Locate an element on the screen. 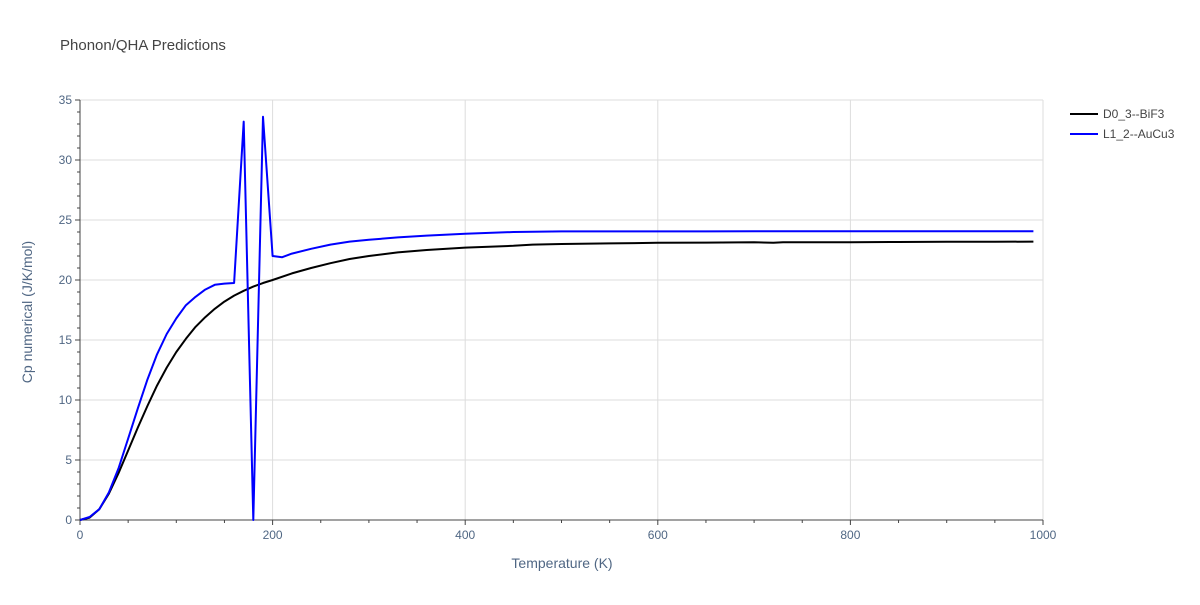 This screenshot has height=605, width=1200. y-tick-label: 0 is located at coordinates (68, 520).